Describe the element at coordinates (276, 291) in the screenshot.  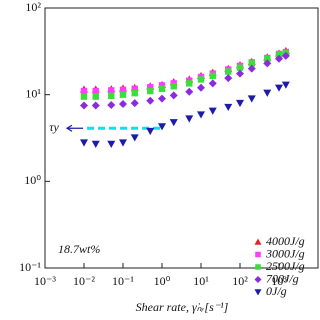
I see `legend-label: 0J/g` at that location.